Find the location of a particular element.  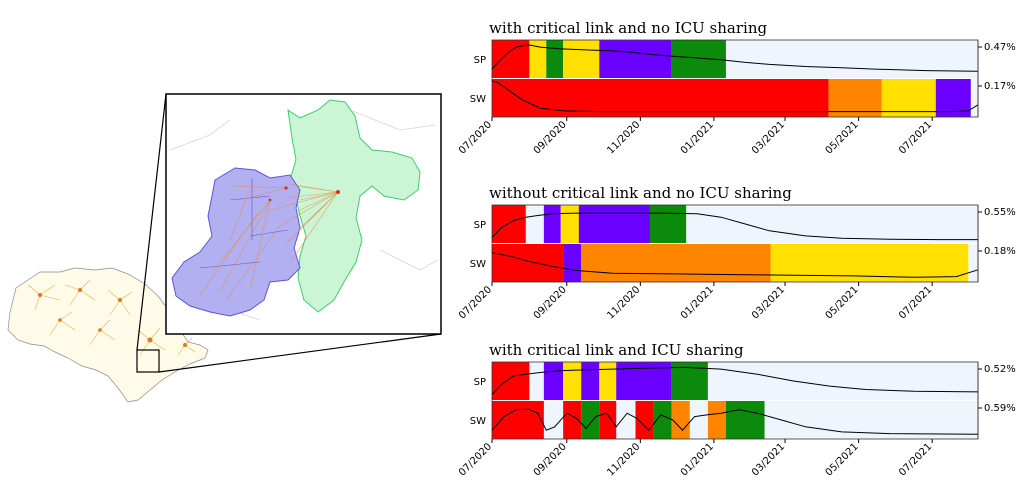

peak-label: 0.55% is located at coordinates (1000, 212).